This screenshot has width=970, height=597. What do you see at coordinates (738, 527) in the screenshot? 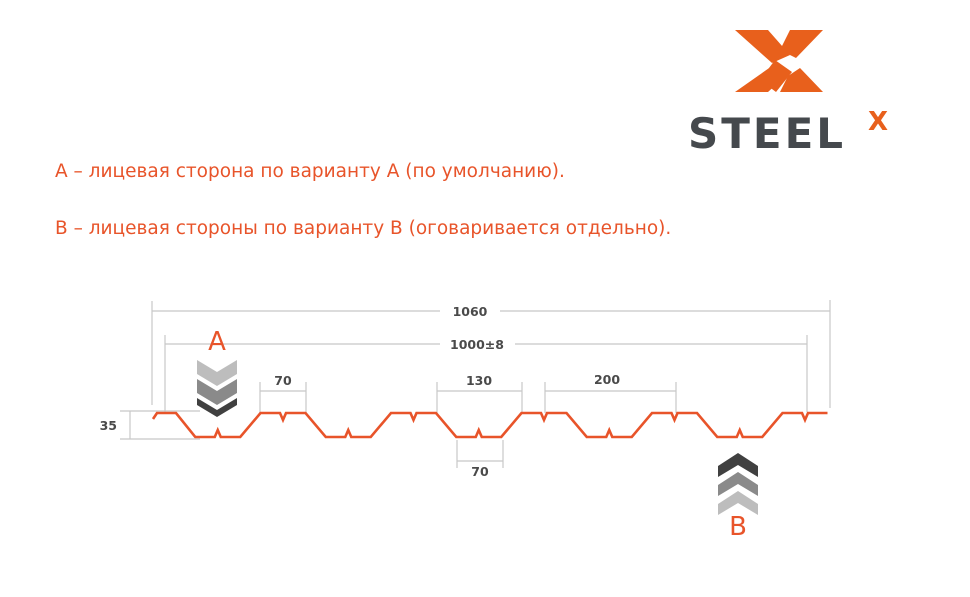
I see `side-b-label: B` at bounding box center [738, 527].